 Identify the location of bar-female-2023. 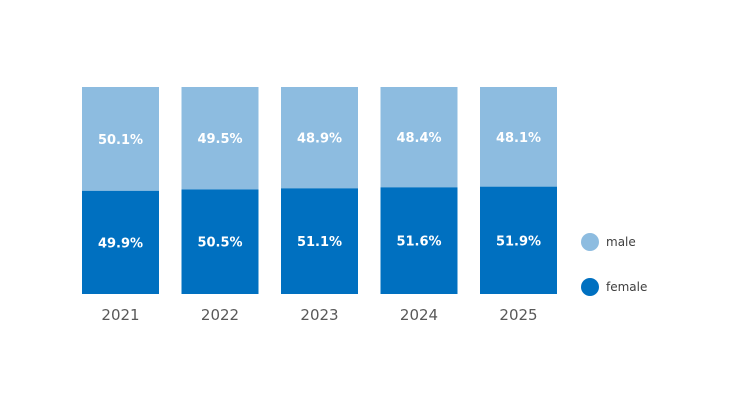
(319, 241).